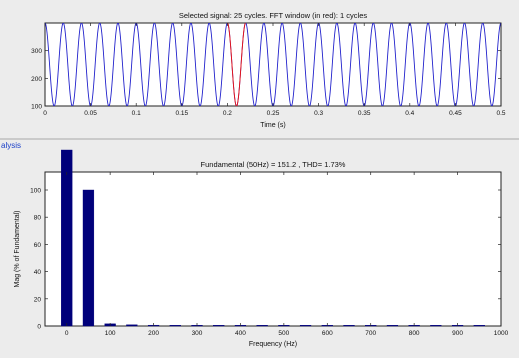 Image resolution: width=519 pixels, height=358 pixels. What do you see at coordinates (197, 333) in the screenshot?
I see `x-tick-label: 300` at bounding box center [197, 333].